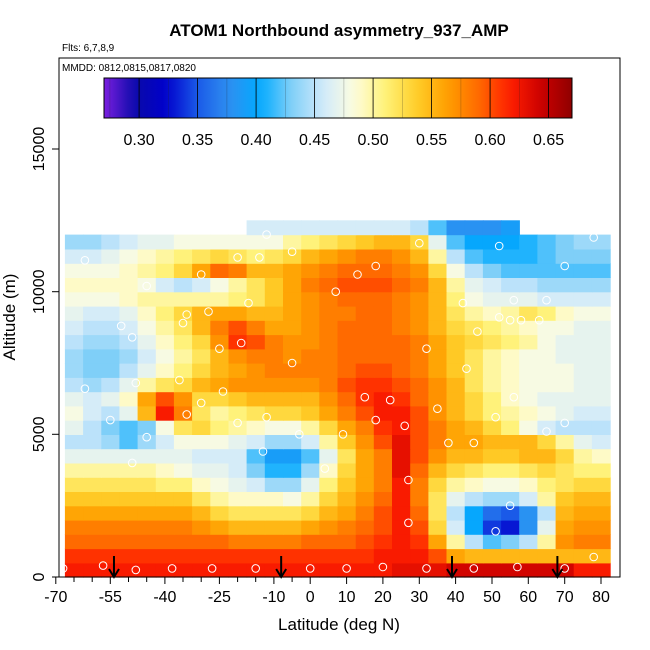  I want to click on colorbar-tick-label: 0.45, so click(314, 140).